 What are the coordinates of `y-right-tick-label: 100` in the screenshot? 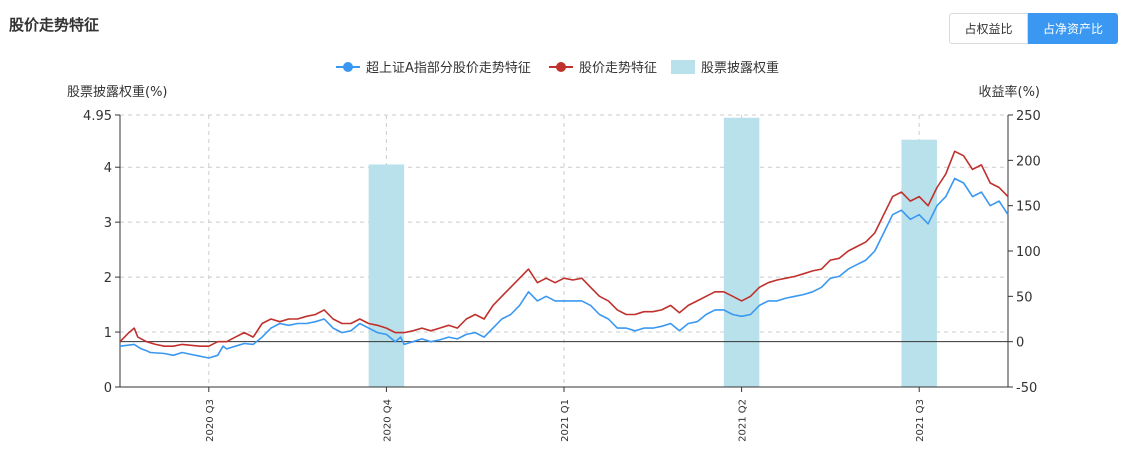 It's located at (1028, 252).